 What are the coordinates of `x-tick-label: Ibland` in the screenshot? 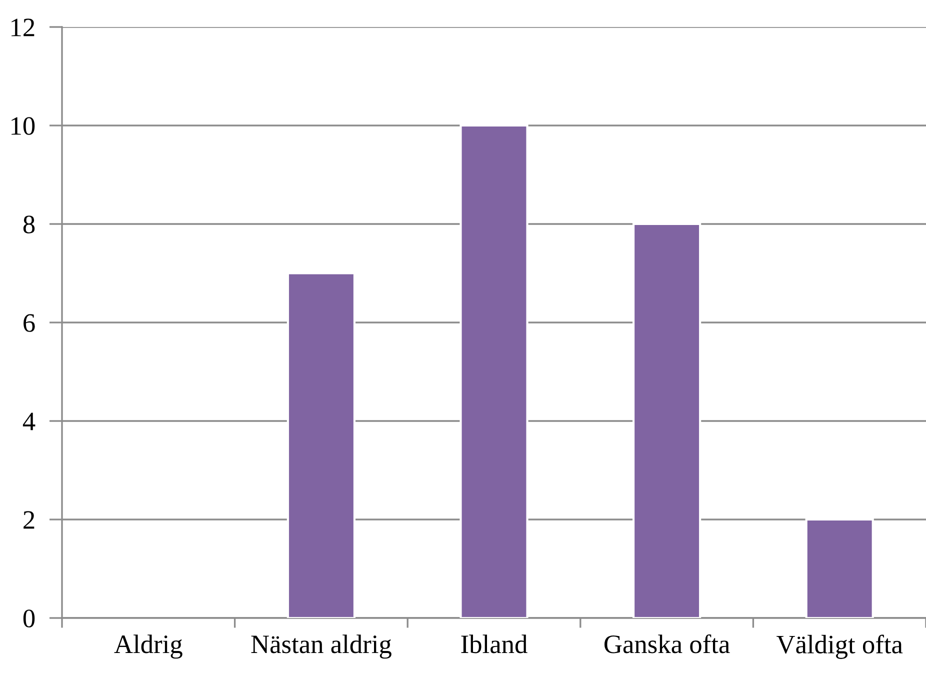 It's located at (494, 644).